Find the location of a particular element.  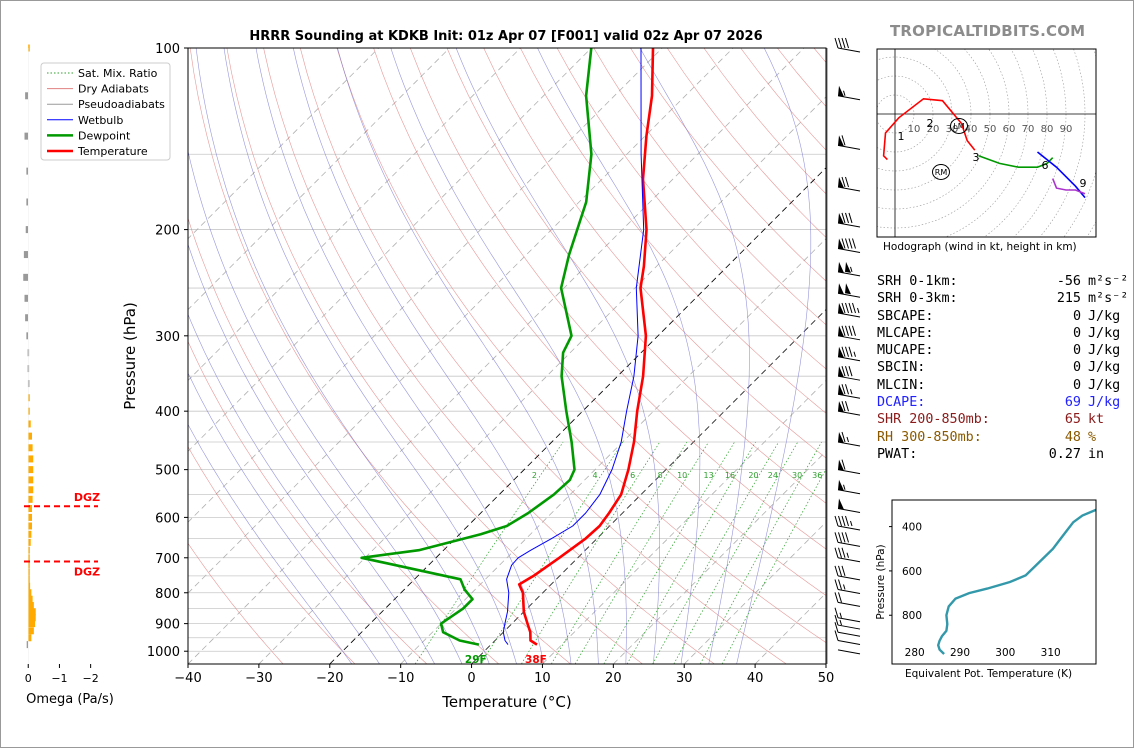

legend-label: Sat. Mix. Ratio is located at coordinates (118, 73).